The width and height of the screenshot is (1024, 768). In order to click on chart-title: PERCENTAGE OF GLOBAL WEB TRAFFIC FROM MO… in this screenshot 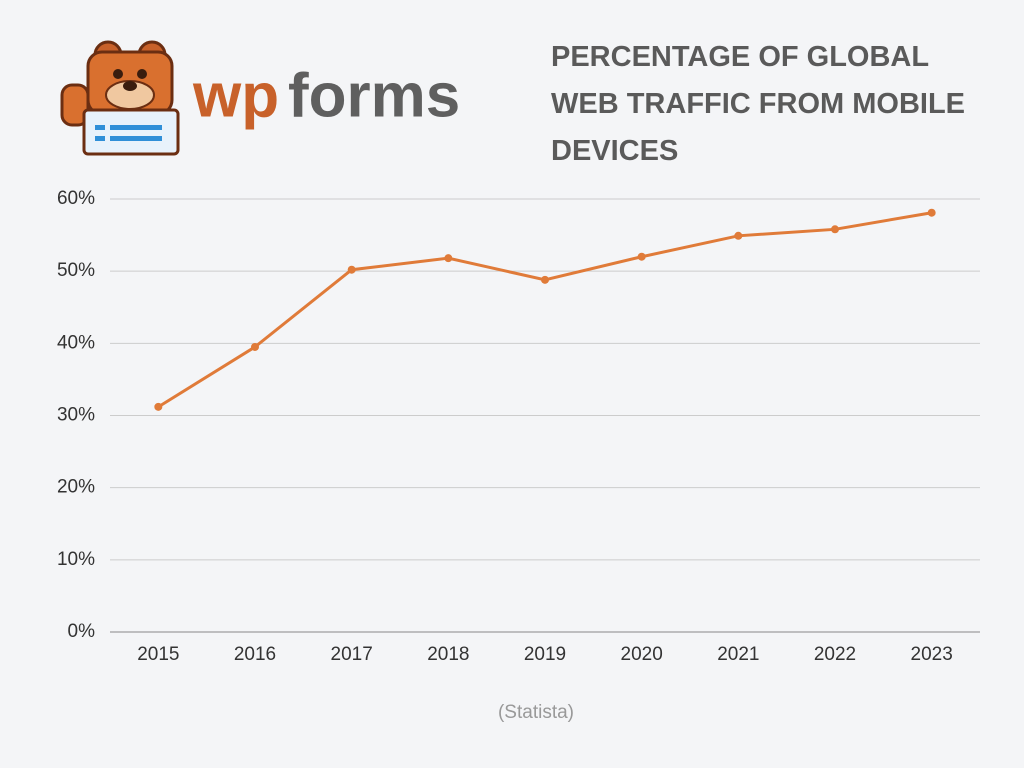, I will do `click(758, 104)`.